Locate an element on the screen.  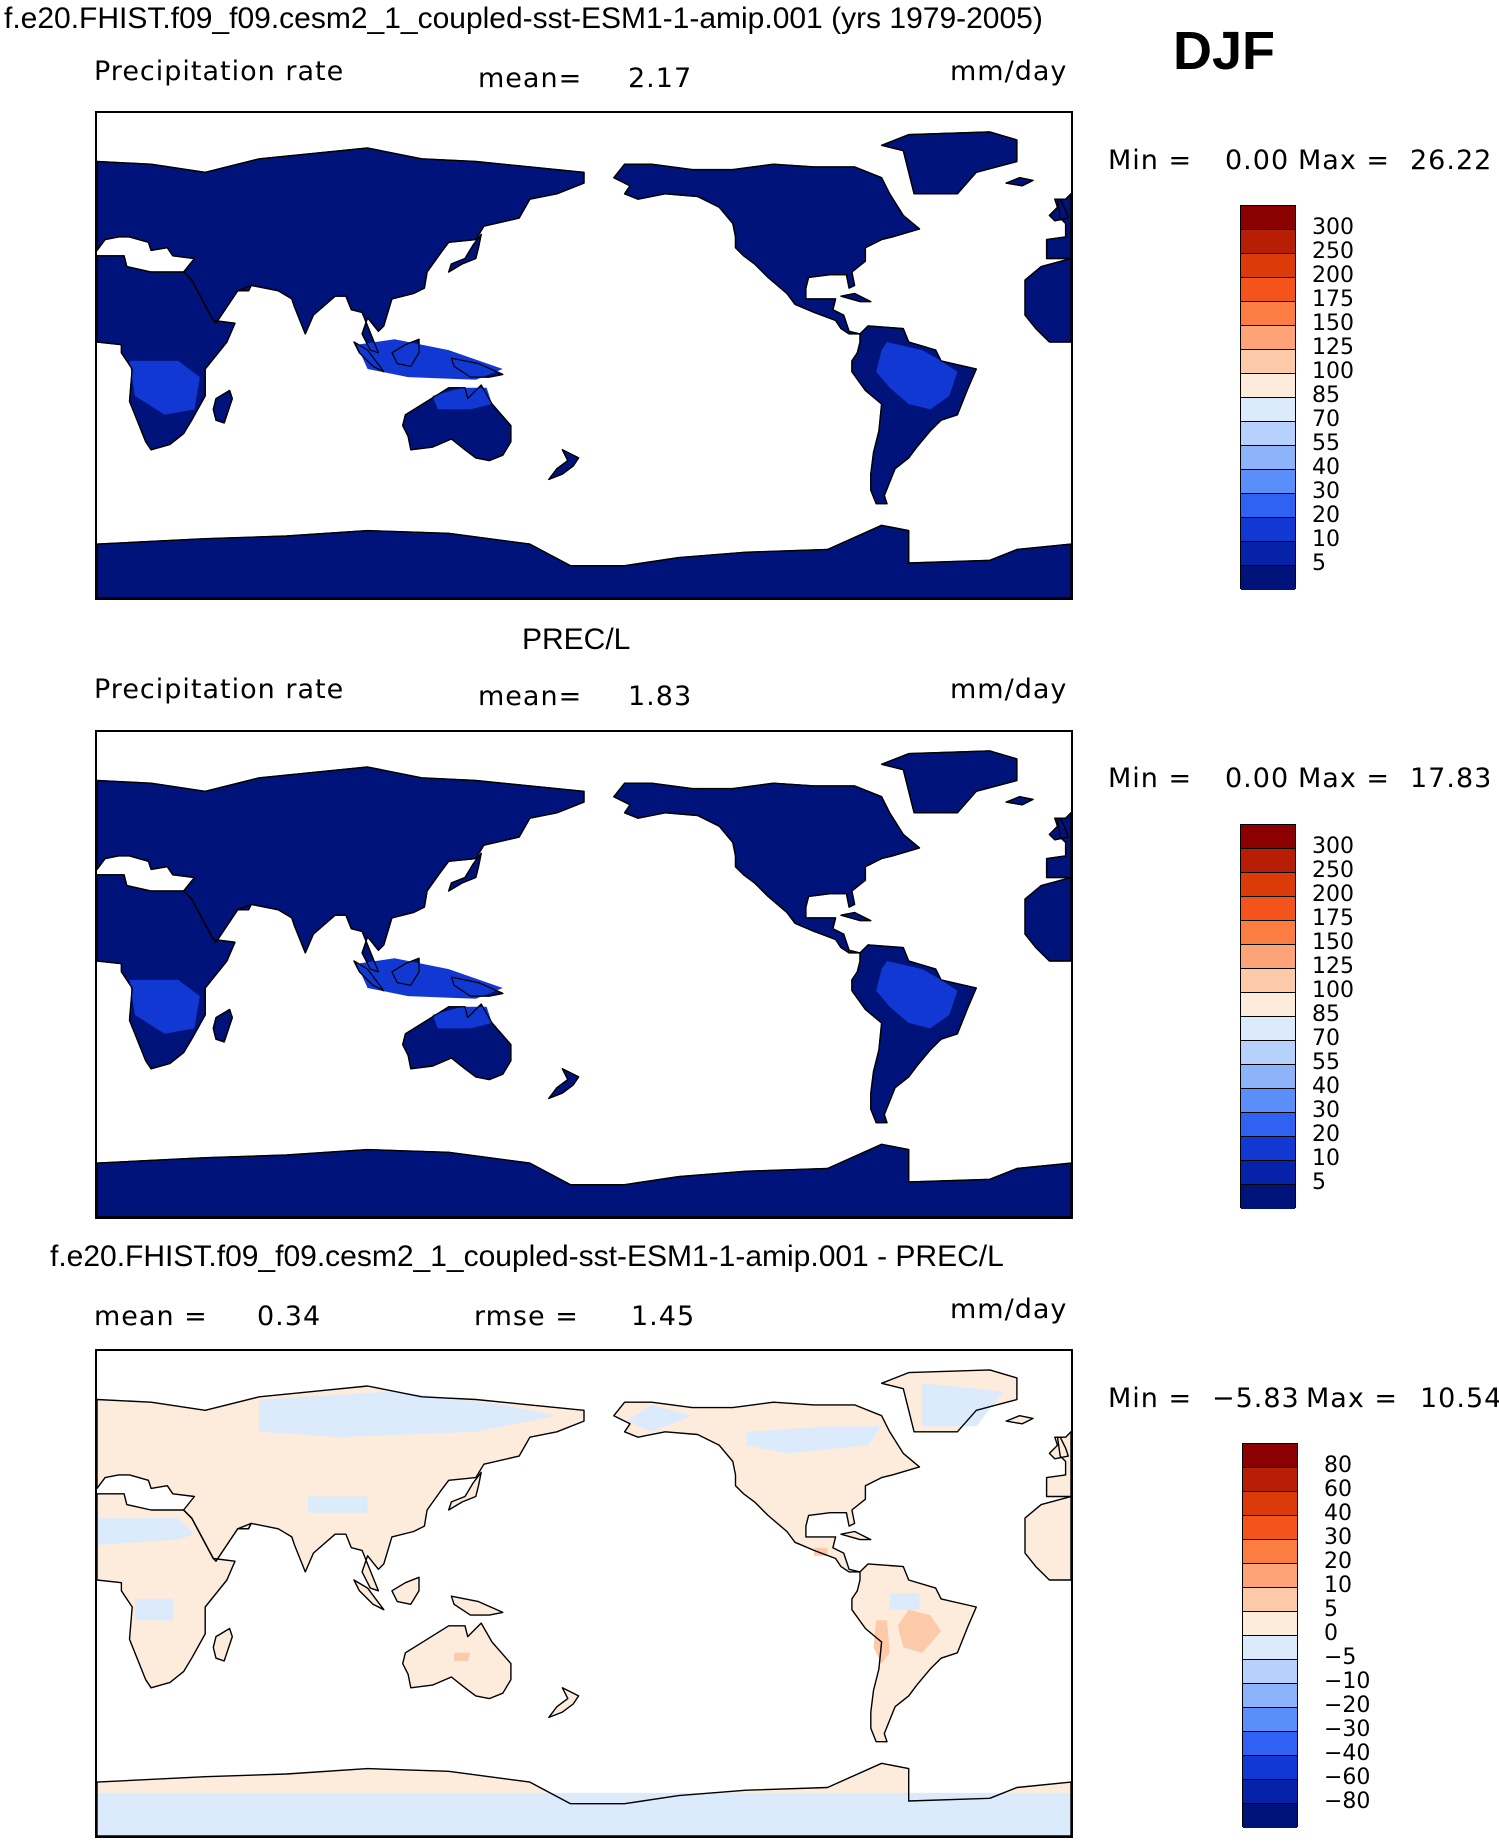
coastline-nz is located at coordinates (564, 1703).